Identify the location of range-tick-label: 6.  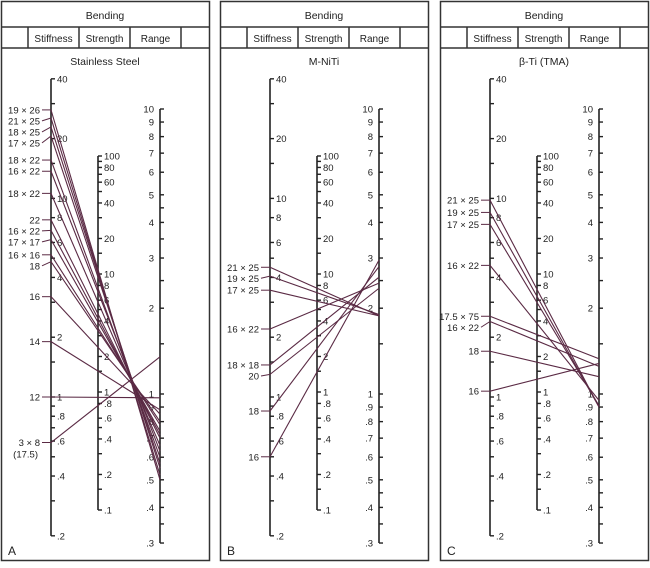
(370, 173).